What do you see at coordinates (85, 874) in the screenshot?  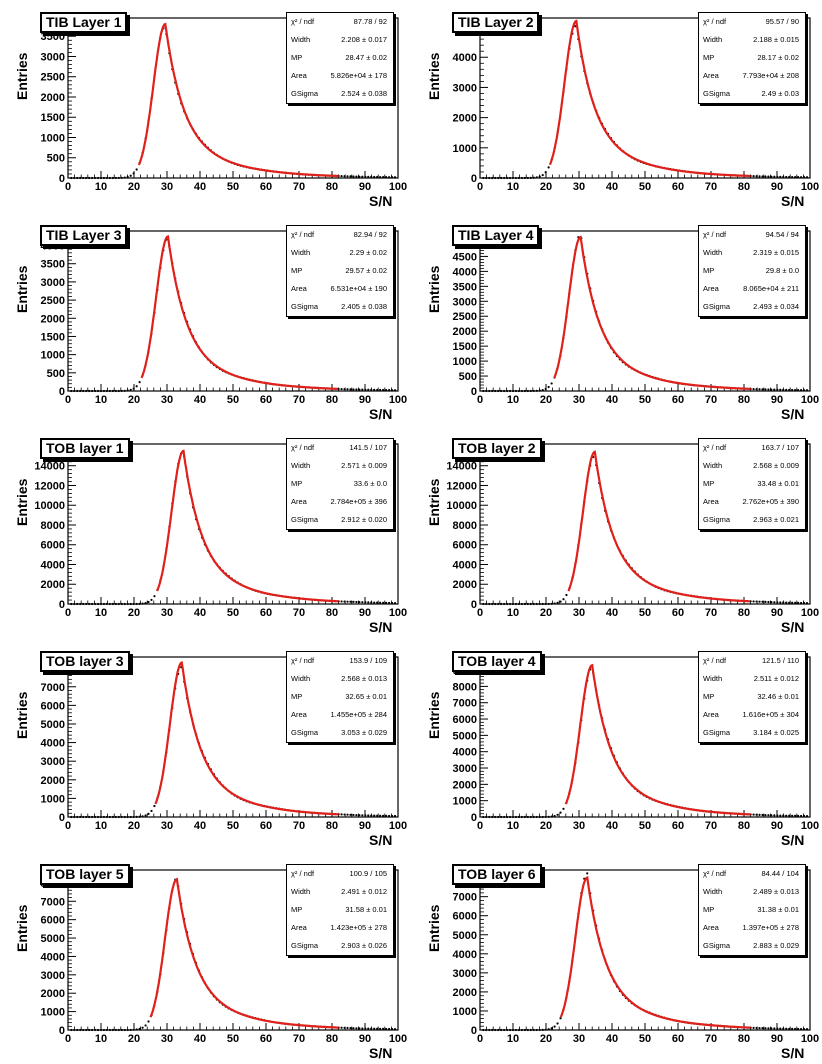 I see `chart-title: TOB layer 5` at bounding box center [85, 874].